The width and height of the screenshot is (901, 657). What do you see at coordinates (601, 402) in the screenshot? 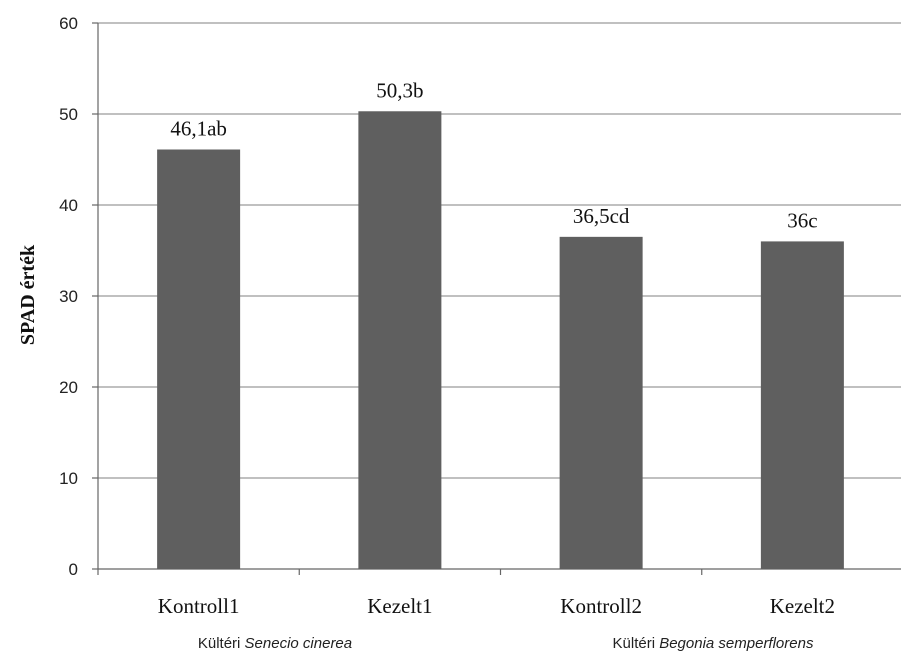
I see `bar-kontroll2` at bounding box center [601, 402].